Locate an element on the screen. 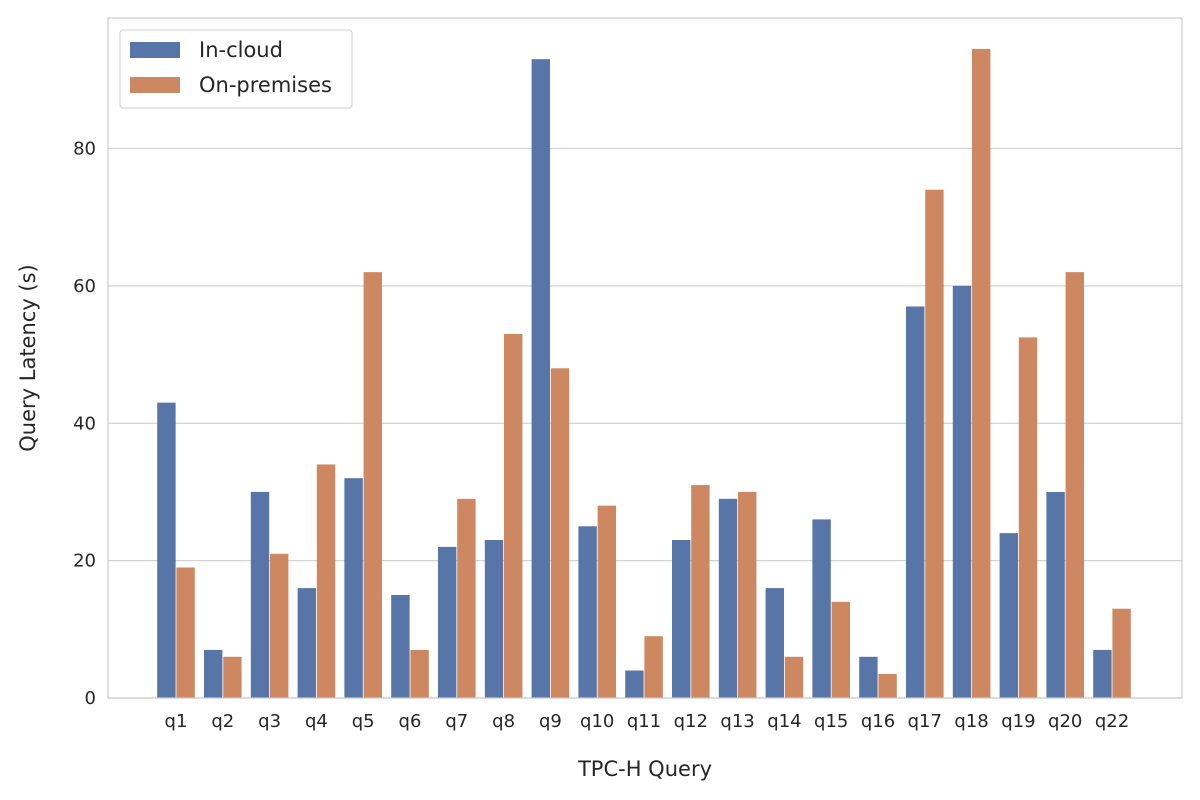  bar-in-cloud-q4 is located at coordinates (306, 643).